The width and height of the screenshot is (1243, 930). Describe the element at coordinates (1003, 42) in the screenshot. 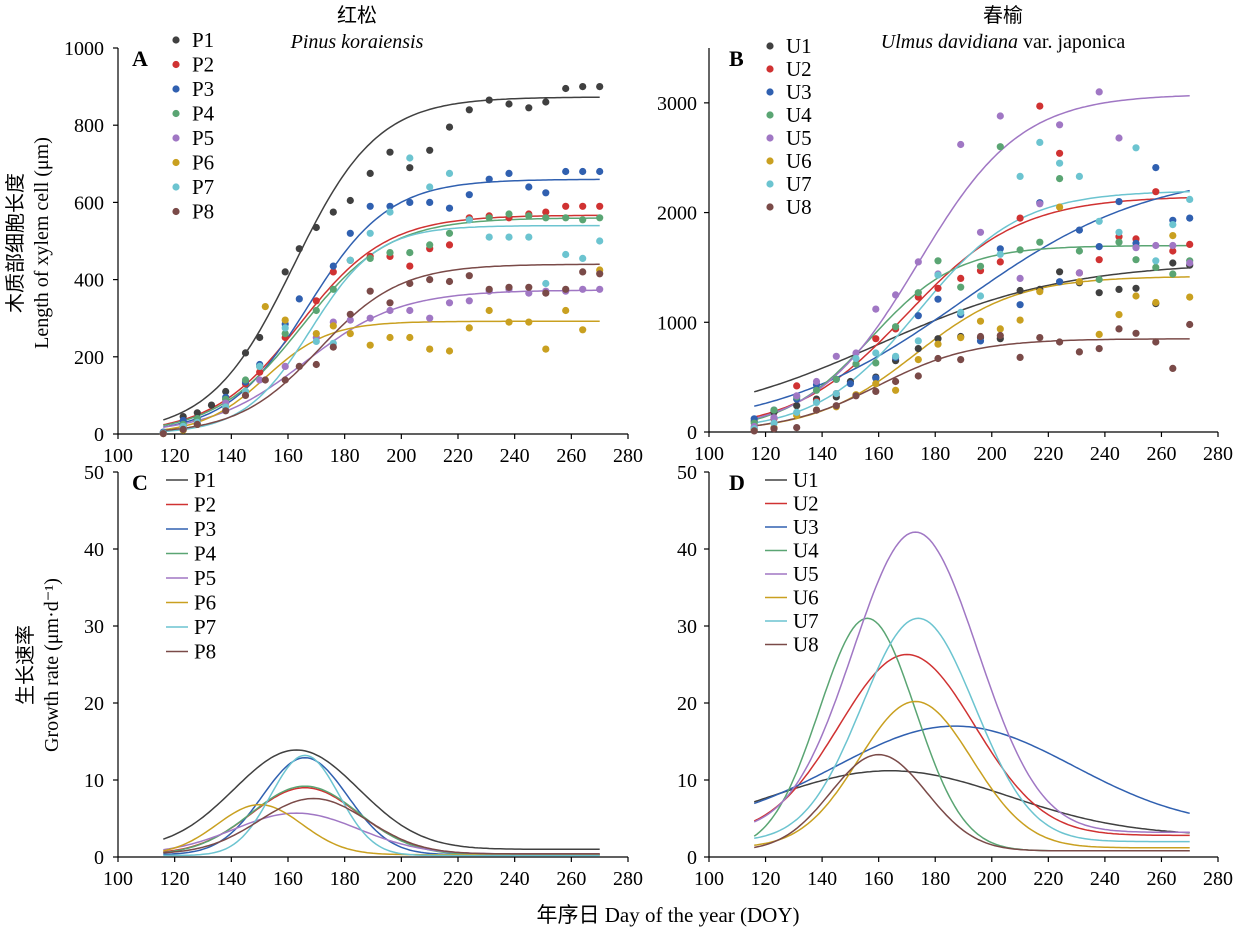

I see `header-right-latin: Ulmus davidiana var. japonica` at that location.